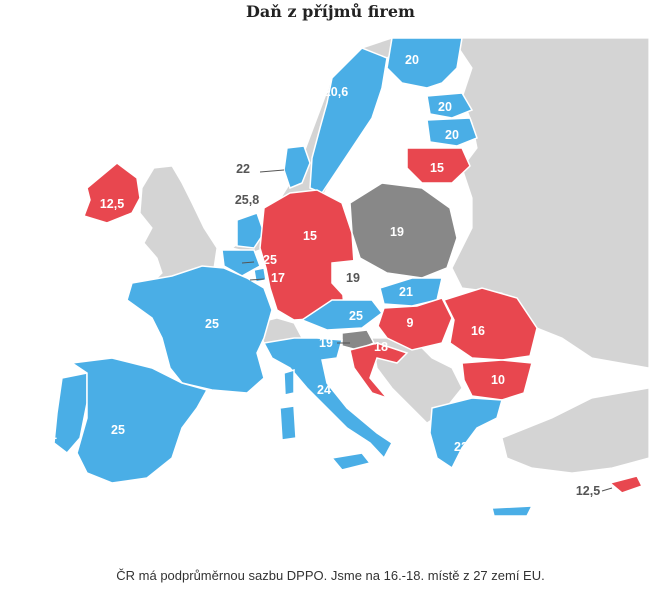  What do you see at coordinates (330, 11) in the screenshot?
I see `map-title: Daň z příjmů firem` at bounding box center [330, 11].